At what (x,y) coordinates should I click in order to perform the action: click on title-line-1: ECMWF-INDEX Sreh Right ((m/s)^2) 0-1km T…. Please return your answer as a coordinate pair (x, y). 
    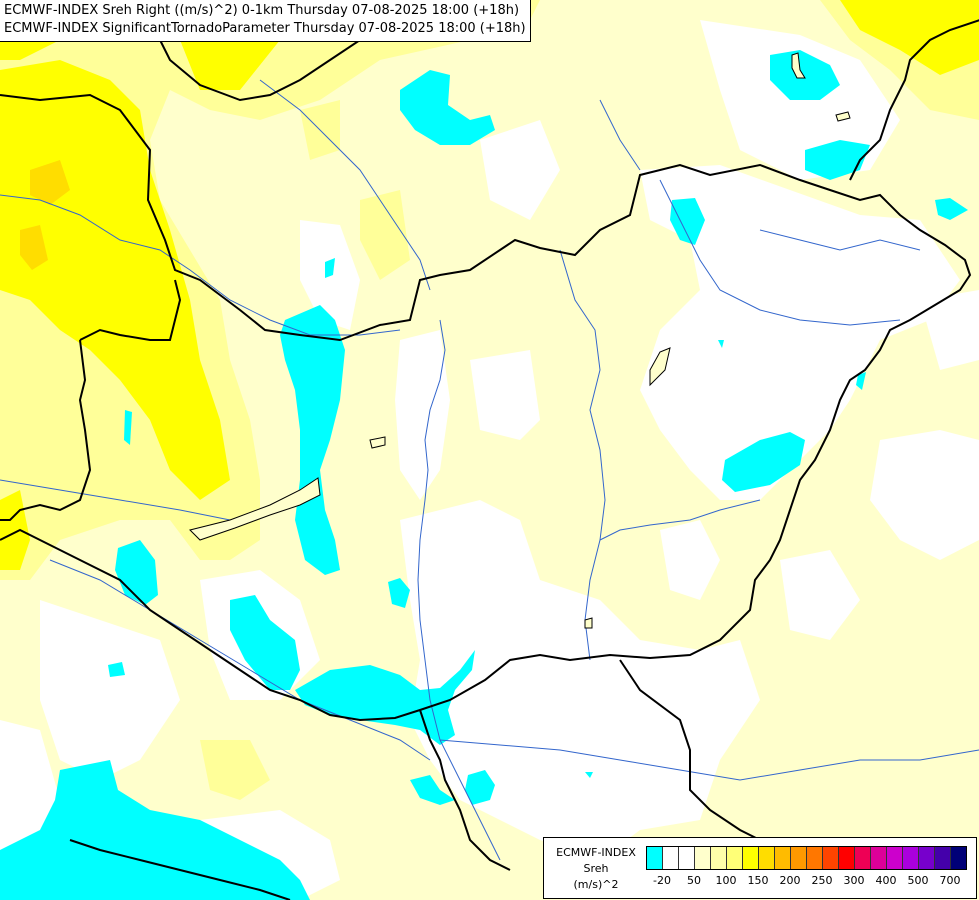
    Looking at the image, I should click on (262, 10).